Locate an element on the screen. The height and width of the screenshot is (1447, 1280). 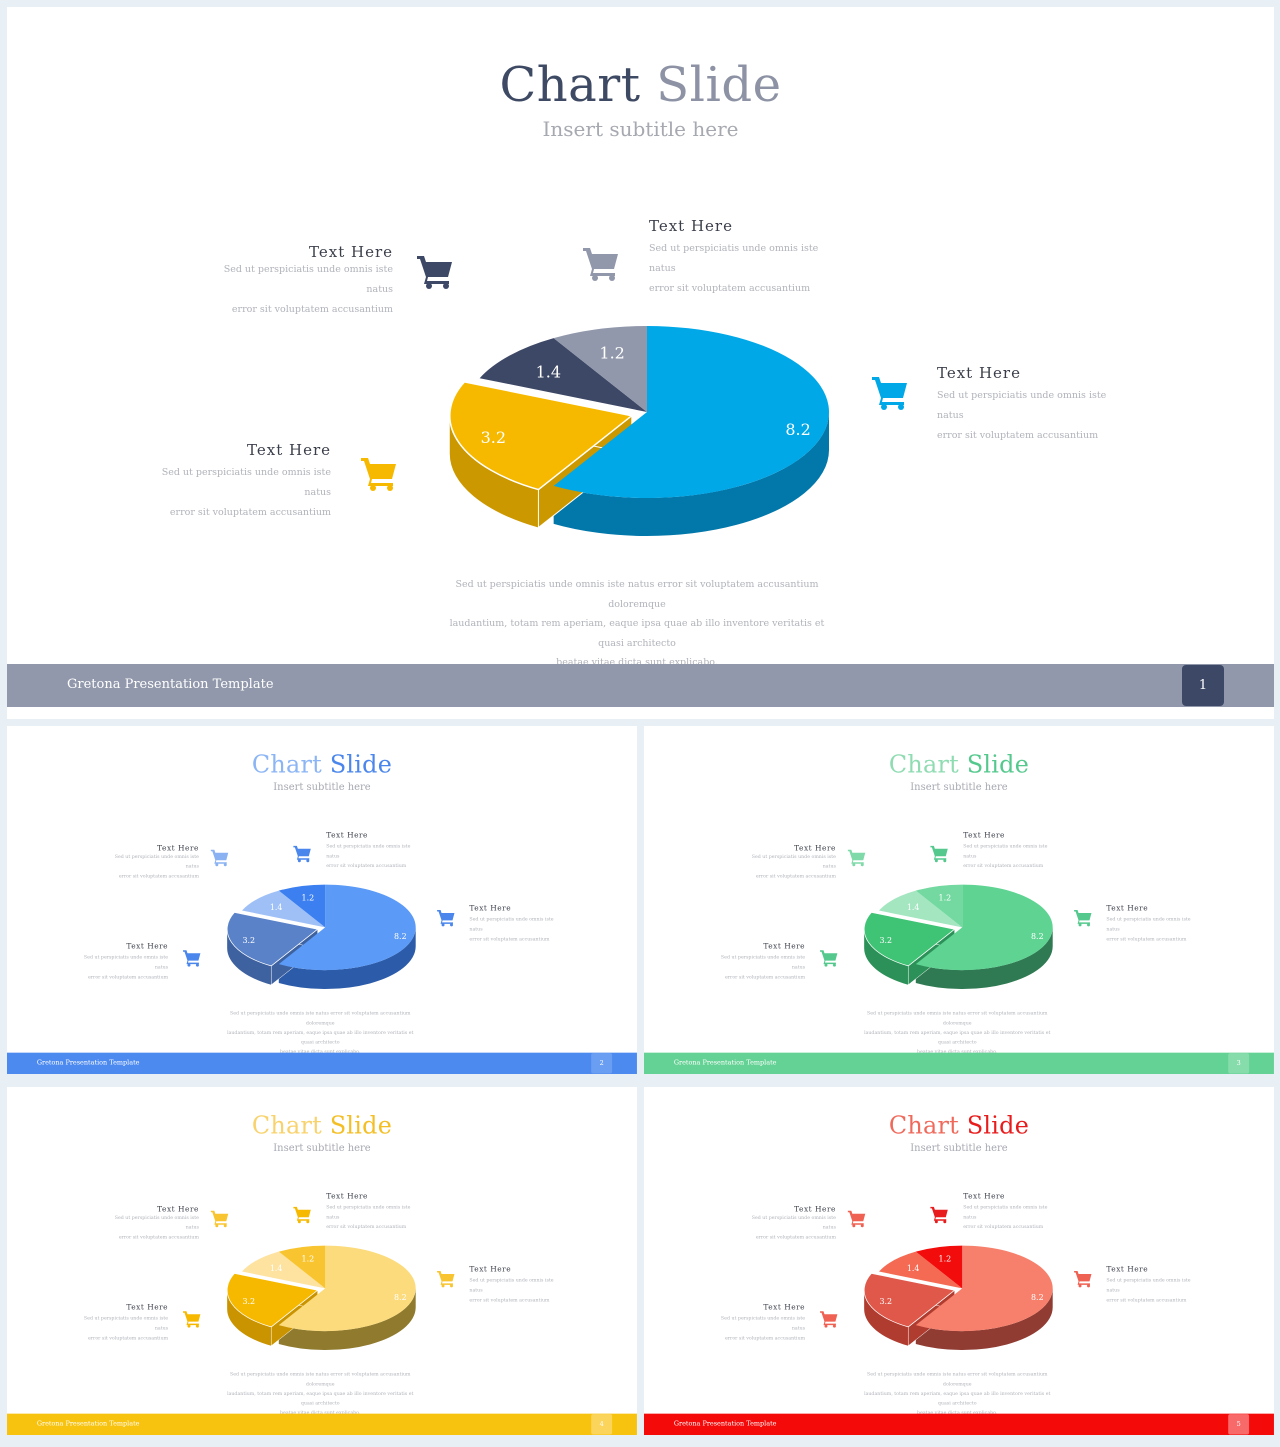
callout-title-right: Text Here is located at coordinates (490, 908).